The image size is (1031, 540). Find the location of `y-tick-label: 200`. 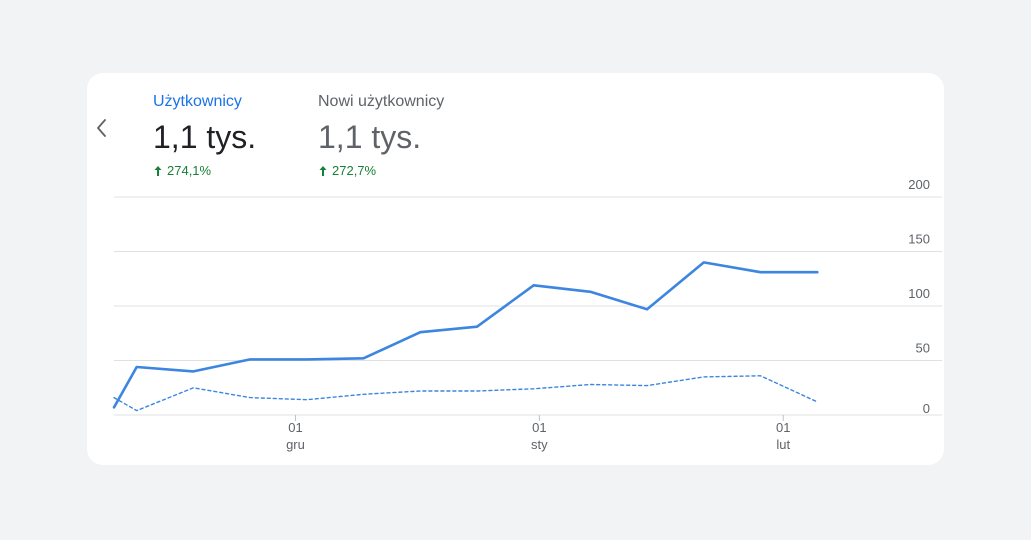

y-tick-label: 200 is located at coordinates (919, 184).